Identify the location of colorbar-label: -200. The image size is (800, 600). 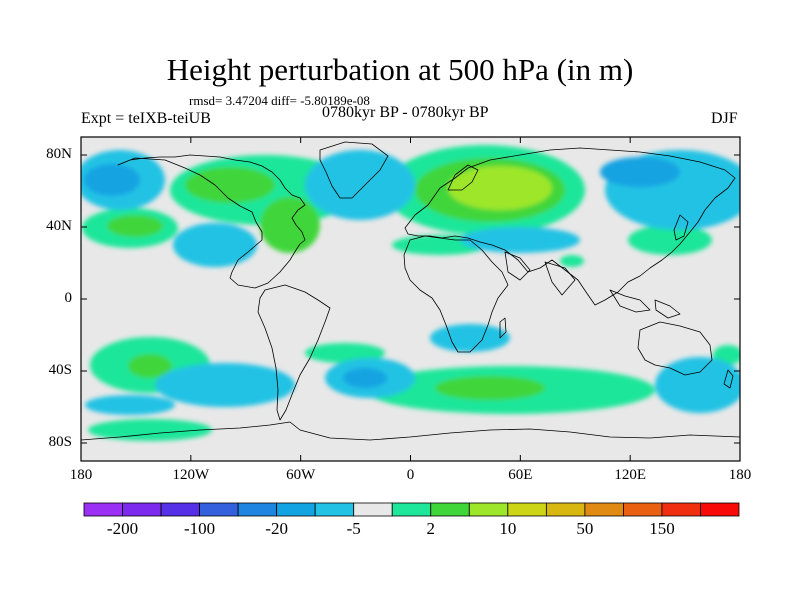
(122, 528).